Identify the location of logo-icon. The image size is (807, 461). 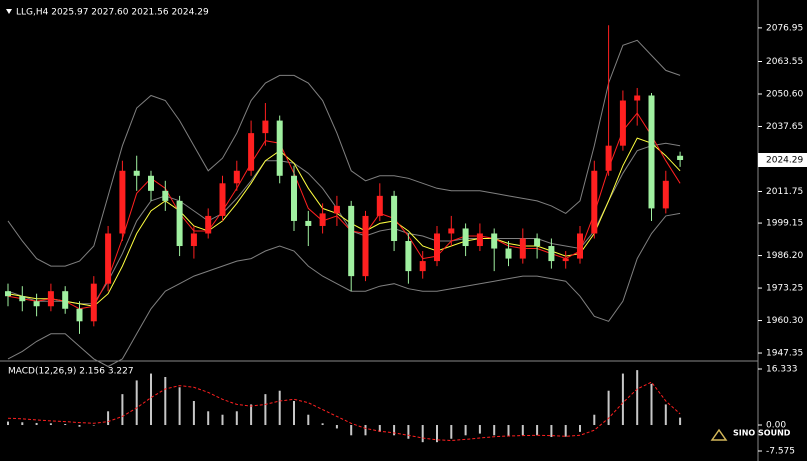
(719, 434).